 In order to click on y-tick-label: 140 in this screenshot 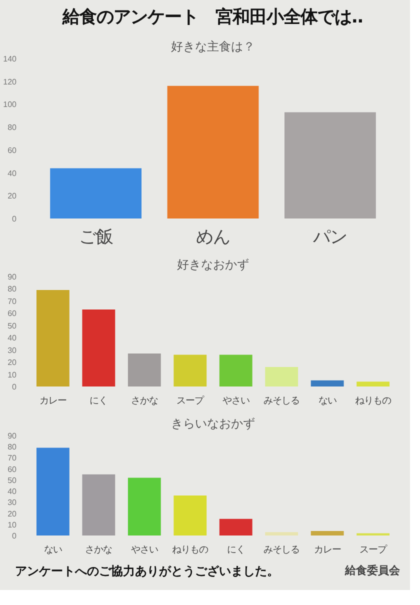, I will do `click(10, 59)`.